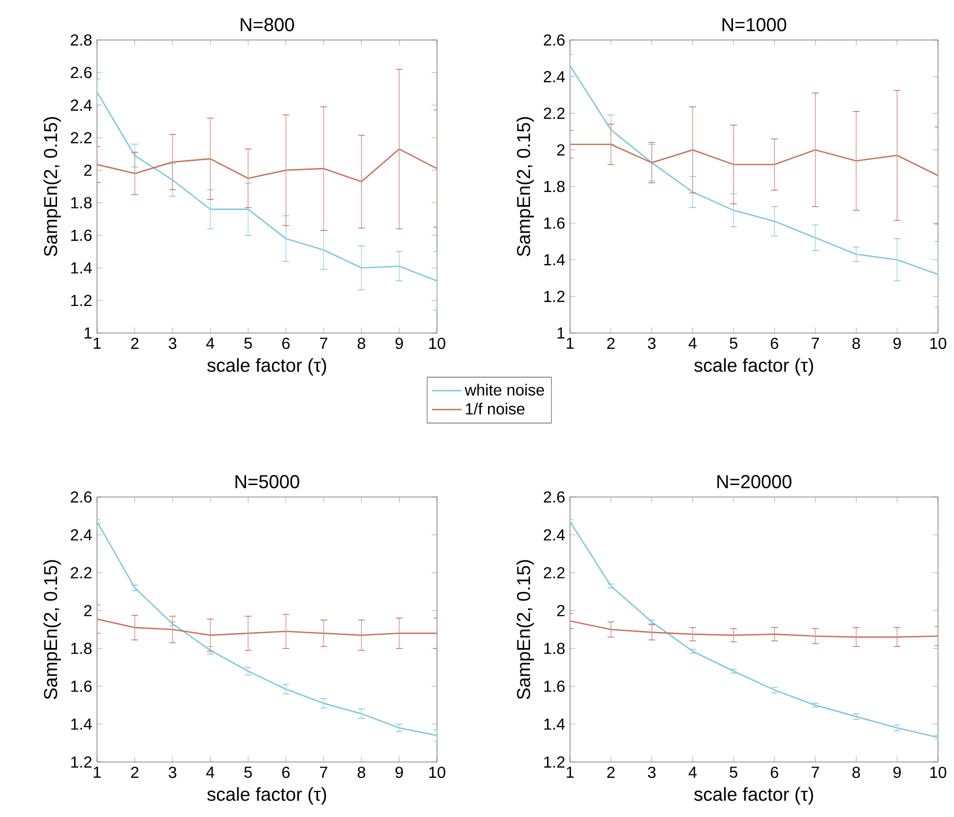  I want to click on chart-title: N=1000, so click(754, 25).